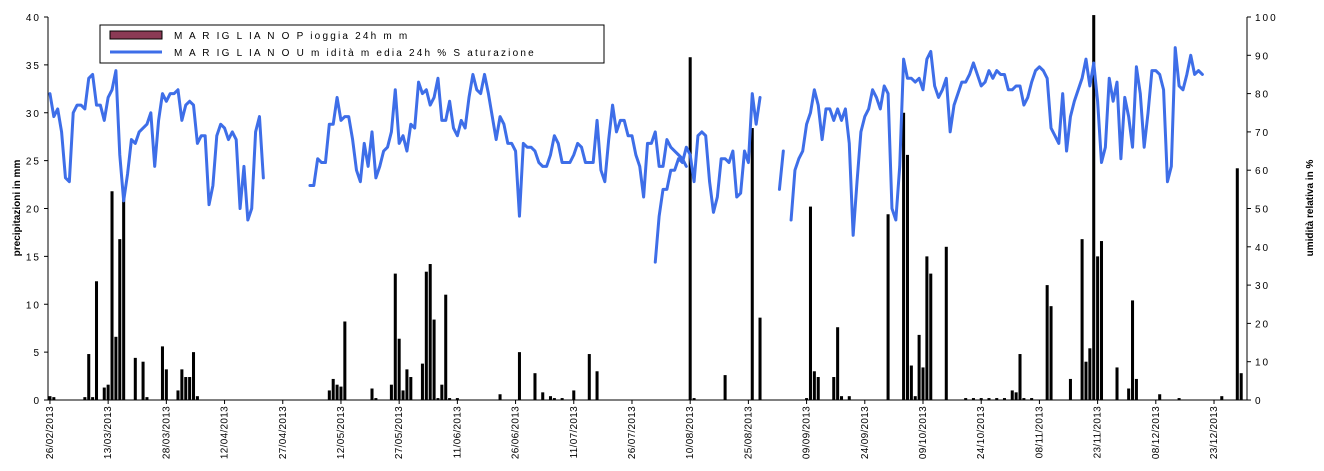 Image resolution: width=1324 pixels, height=471 pixels. Describe the element at coordinates (166, 432) in the screenshot. I see `x-tick-label: 28/03/2013` at that location.